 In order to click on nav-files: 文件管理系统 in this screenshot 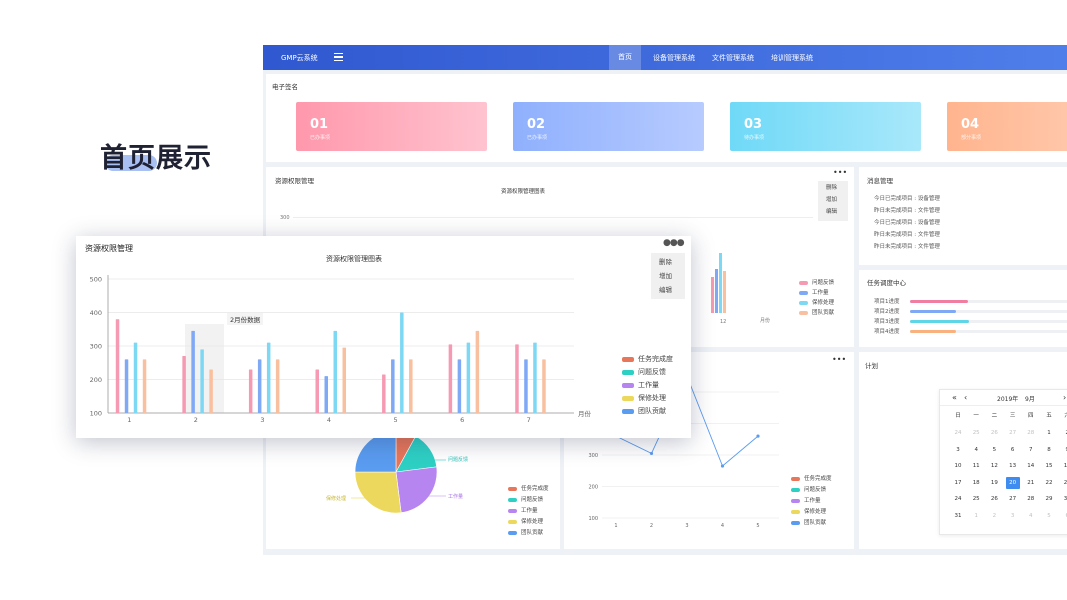, I will do `click(733, 58)`.